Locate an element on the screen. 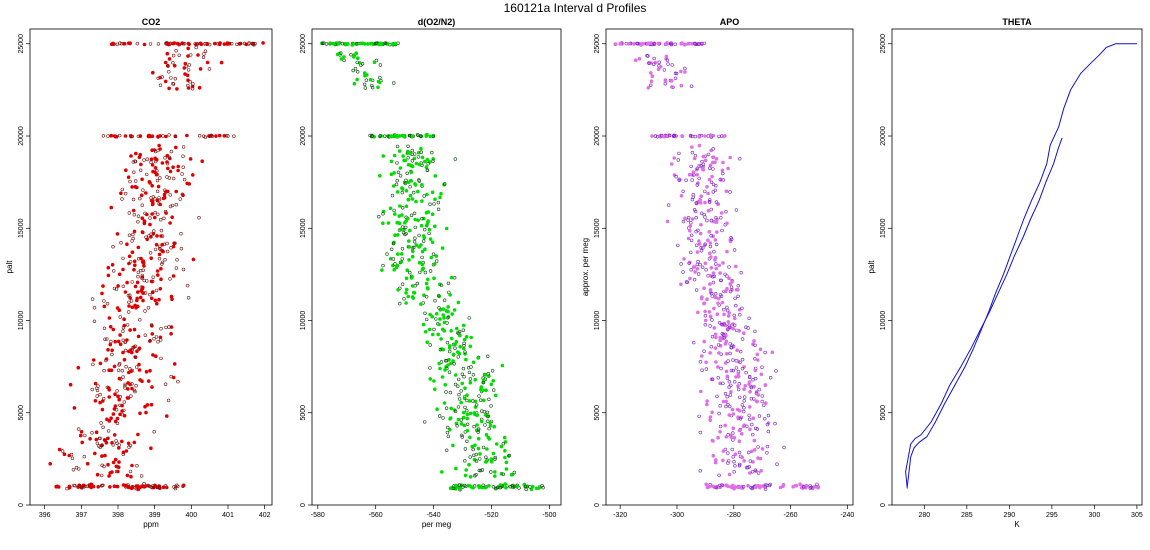 The height and width of the screenshot is (550, 1150). x-tick-label: -560 is located at coordinates (376, 515).